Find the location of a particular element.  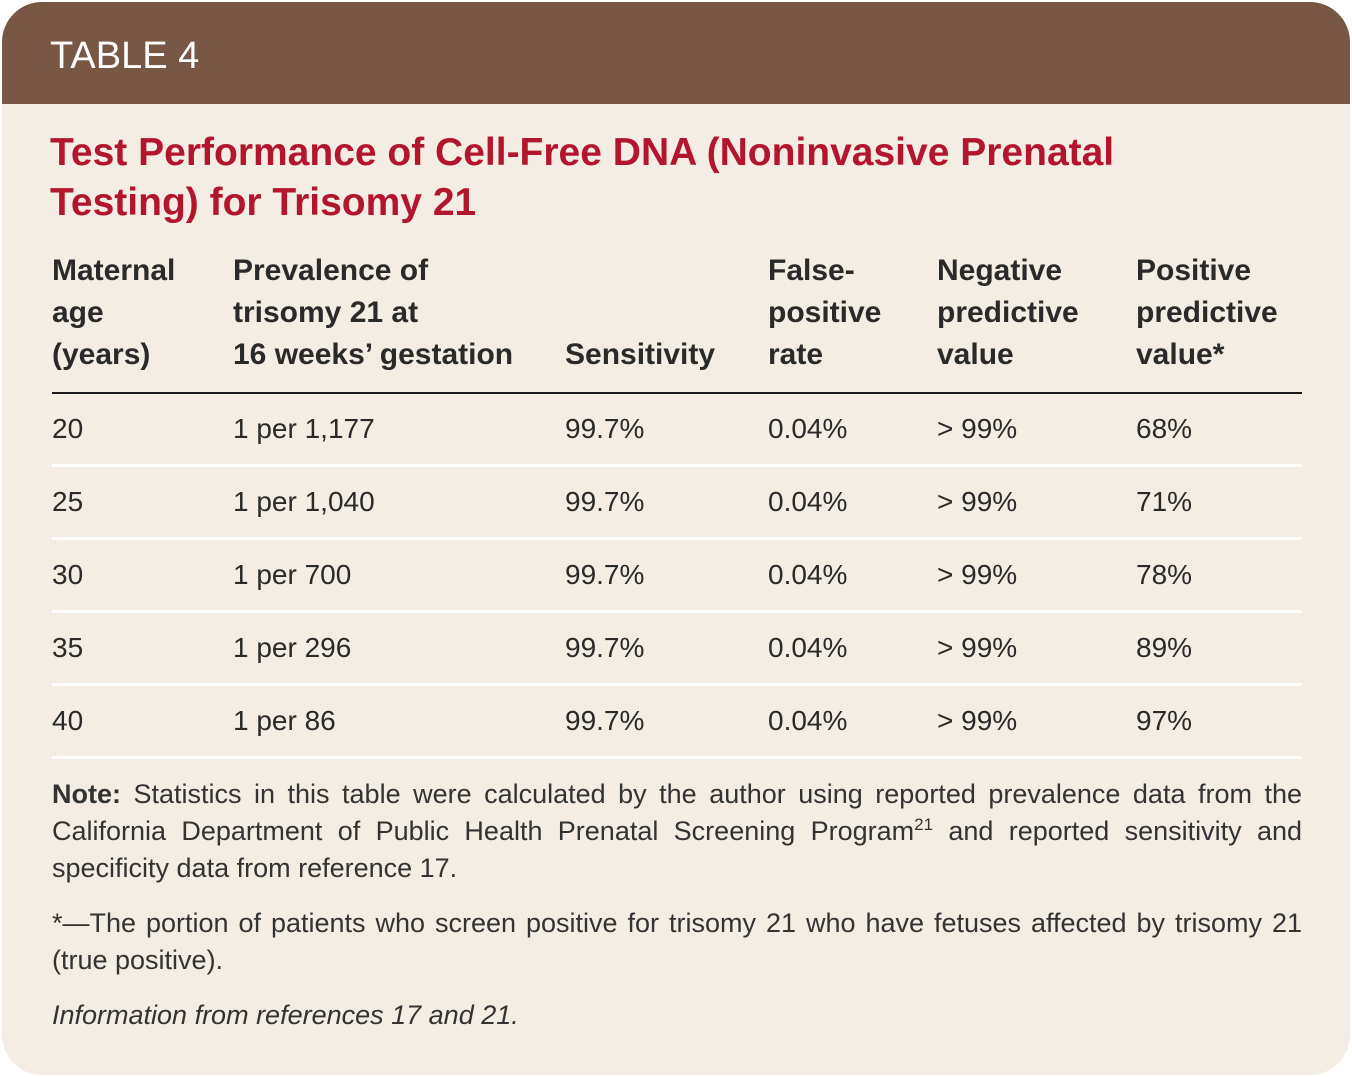

column-header: Sensitivity is located at coordinates (666, 322).